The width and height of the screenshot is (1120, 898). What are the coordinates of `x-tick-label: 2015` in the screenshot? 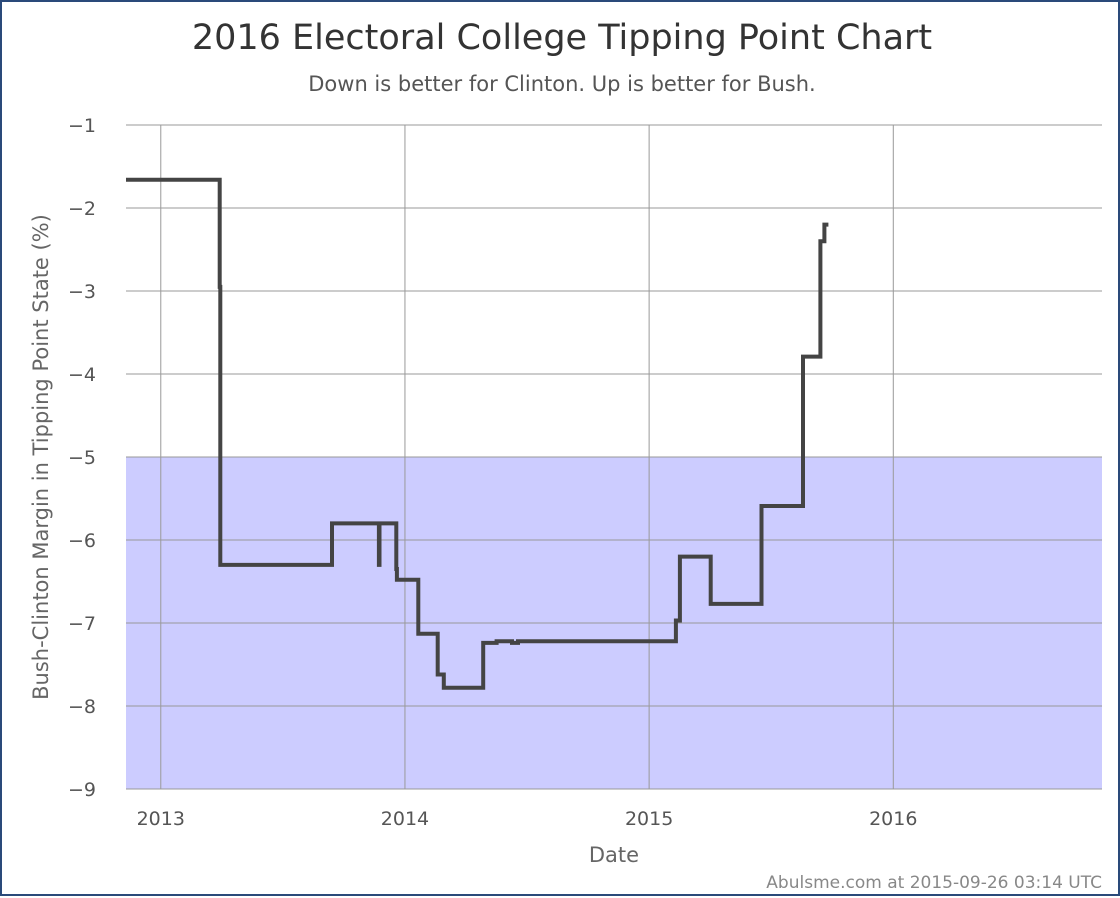 It's located at (649, 819).